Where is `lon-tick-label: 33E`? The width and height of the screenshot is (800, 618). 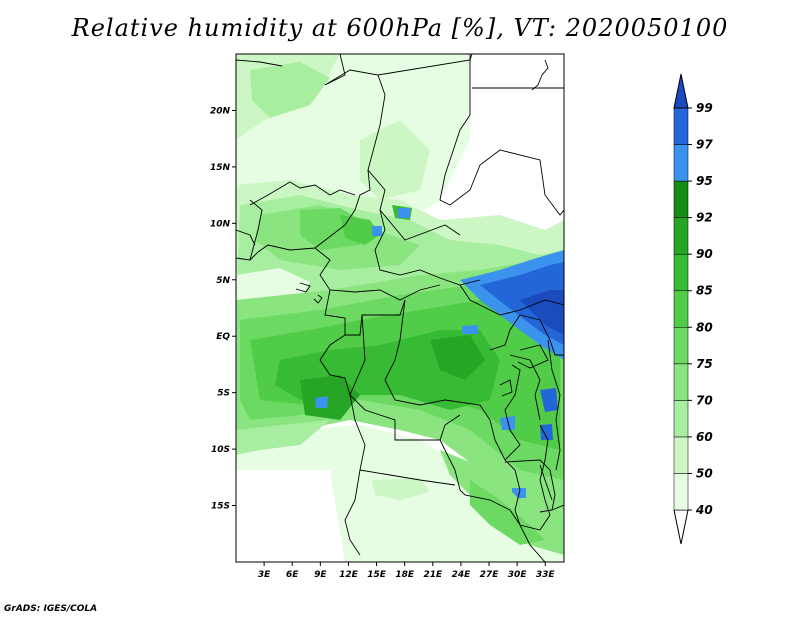
lon-tick-label: 33E is located at coordinates (546, 575).